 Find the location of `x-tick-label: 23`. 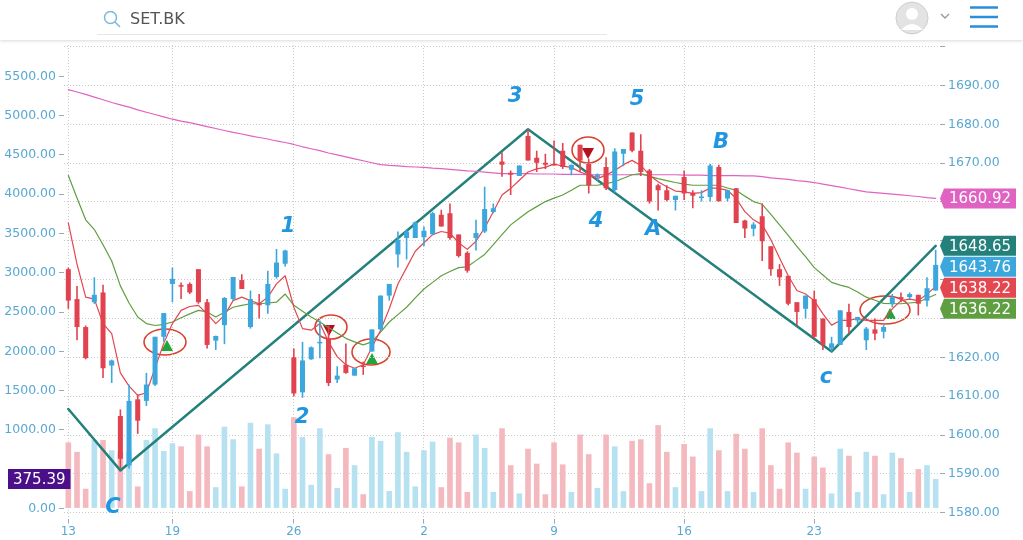

x-tick-label: 23 is located at coordinates (814, 530).